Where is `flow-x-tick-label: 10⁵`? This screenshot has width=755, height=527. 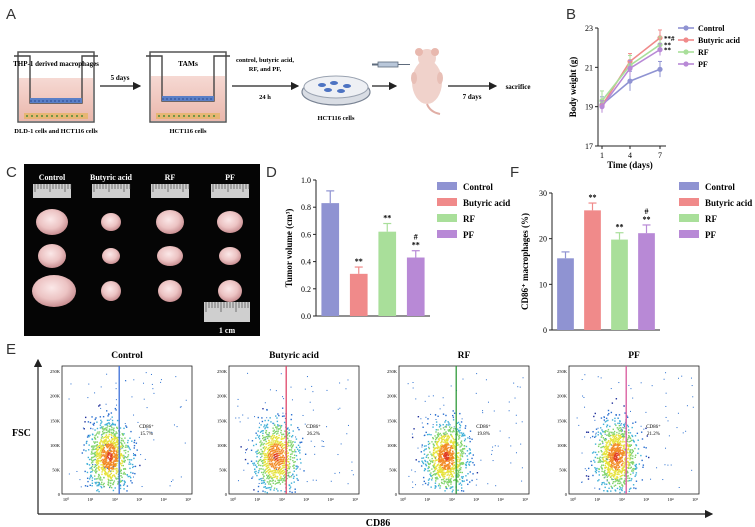
flow-x-tick-label: 10⁵ is located at coordinates (525, 499).